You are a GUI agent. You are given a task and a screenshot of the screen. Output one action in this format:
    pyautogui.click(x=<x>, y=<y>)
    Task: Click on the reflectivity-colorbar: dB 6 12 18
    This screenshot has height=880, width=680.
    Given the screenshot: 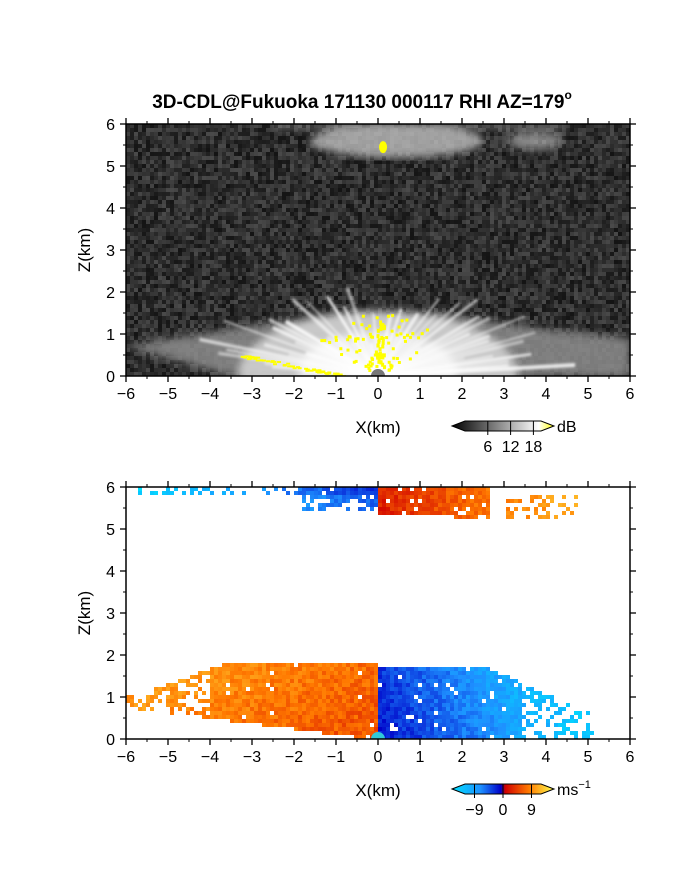 What is the action you would take?
    pyautogui.click(x=513, y=437)
    